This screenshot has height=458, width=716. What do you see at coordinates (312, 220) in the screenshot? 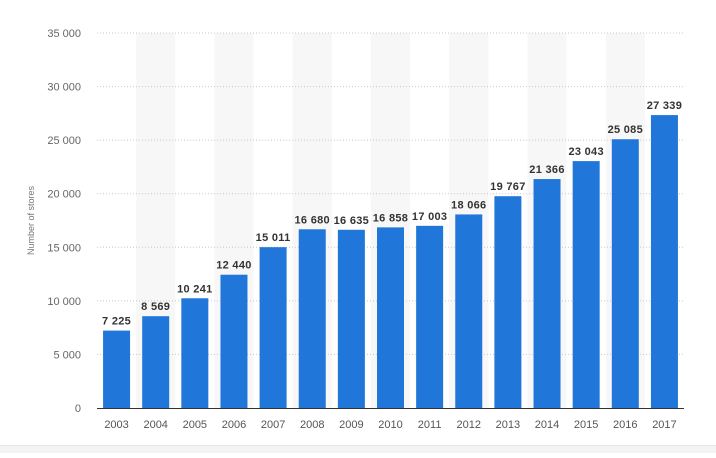
I see `data-label-2008: 16 680` at bounding box center [312, 220].